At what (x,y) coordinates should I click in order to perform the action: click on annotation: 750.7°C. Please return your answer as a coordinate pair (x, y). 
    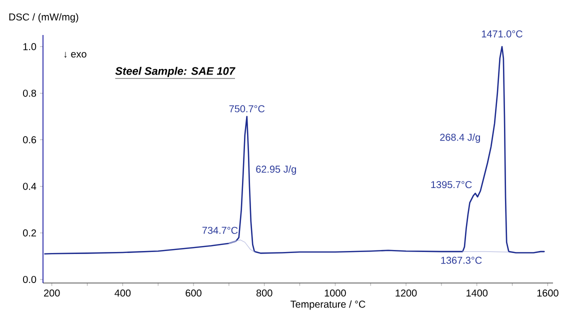
    Looking at the image, I should click on (247, 108).